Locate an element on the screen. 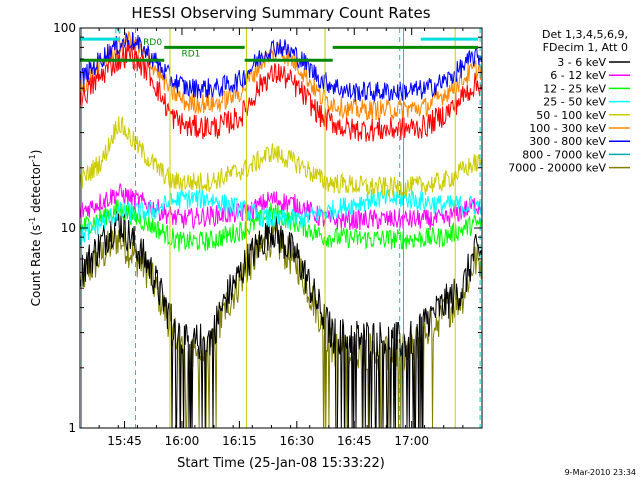  series-line-red is located at coordinates (281, 93).